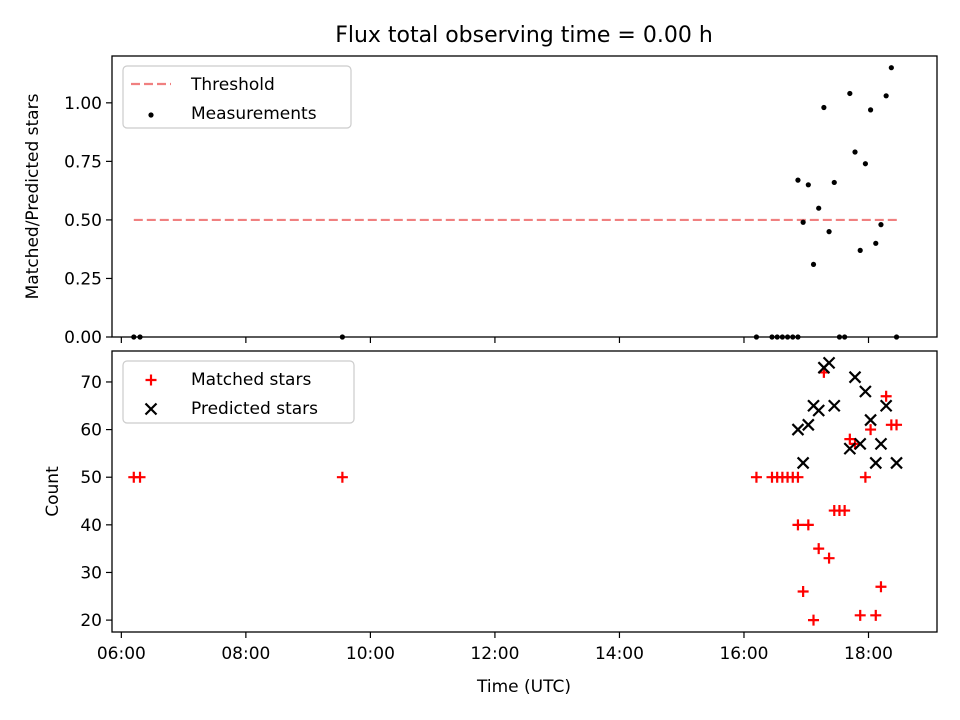 Image resolution: width=960 pixels, height=720 pixels. I want to click on chart-title: Flux total observing time = 0.00 h, so click(524, 35).